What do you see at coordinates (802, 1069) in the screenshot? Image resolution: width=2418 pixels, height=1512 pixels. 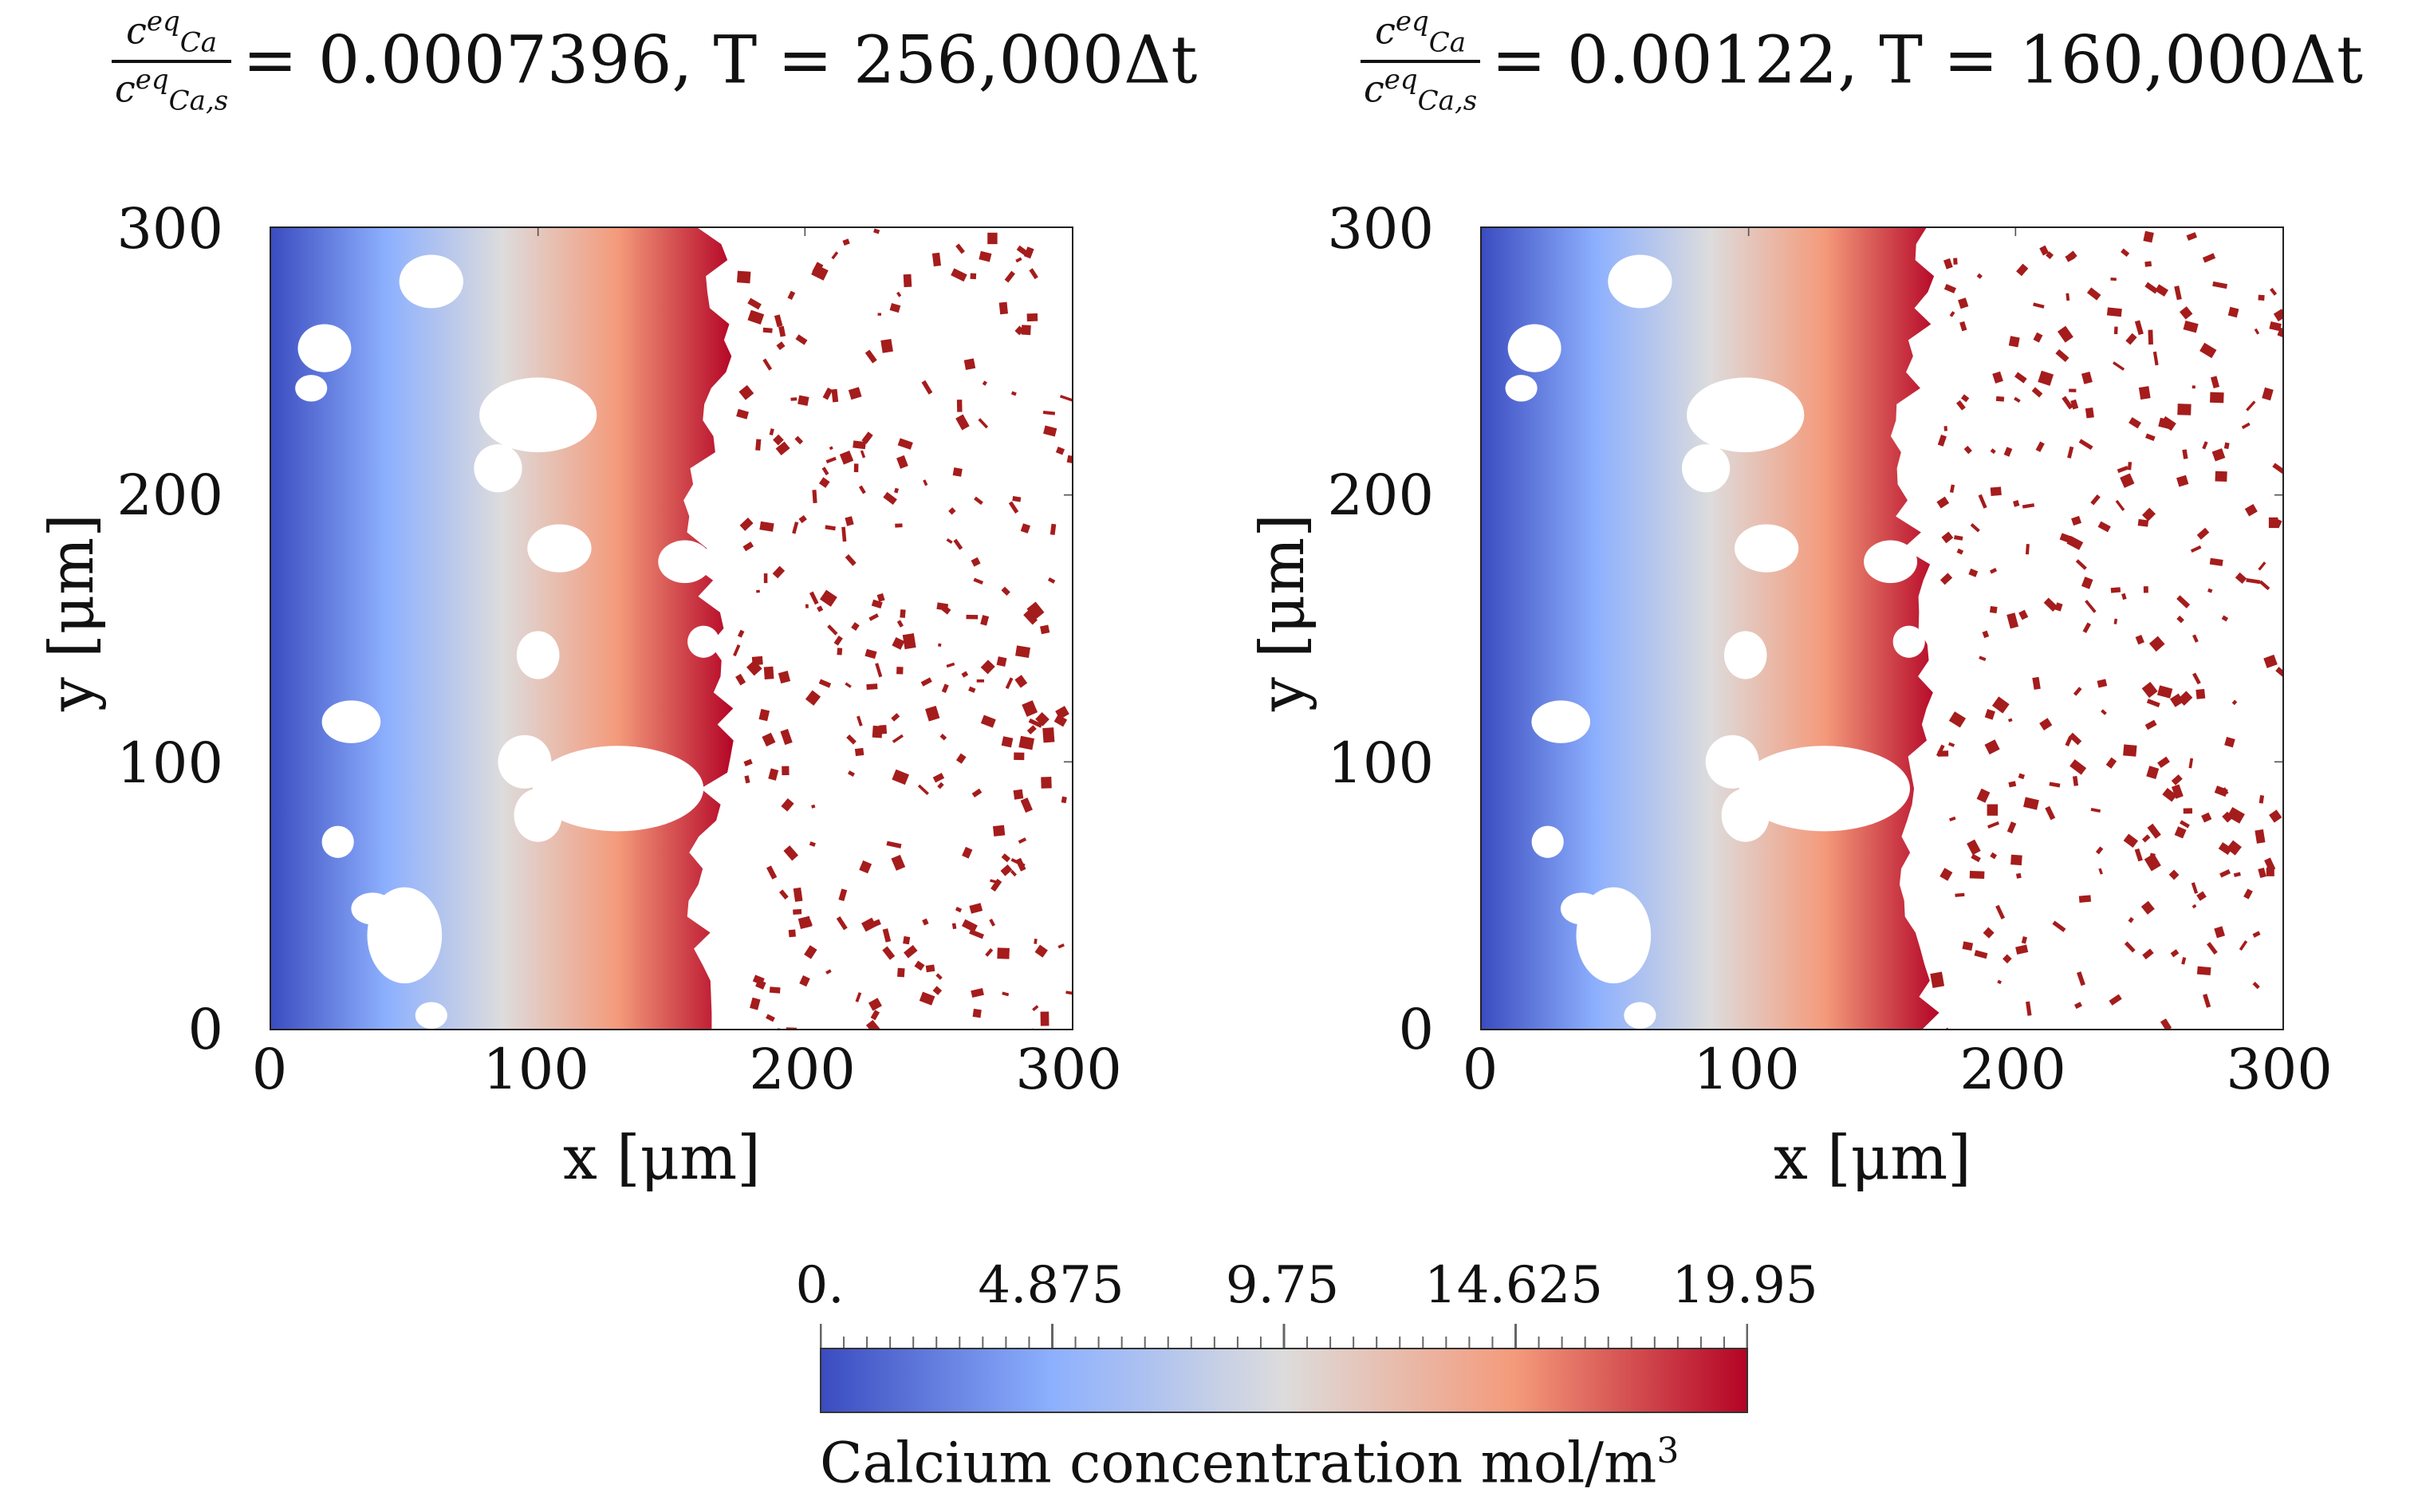 I see `left-xtick-200: 200` at bounding box center [802, 1069].